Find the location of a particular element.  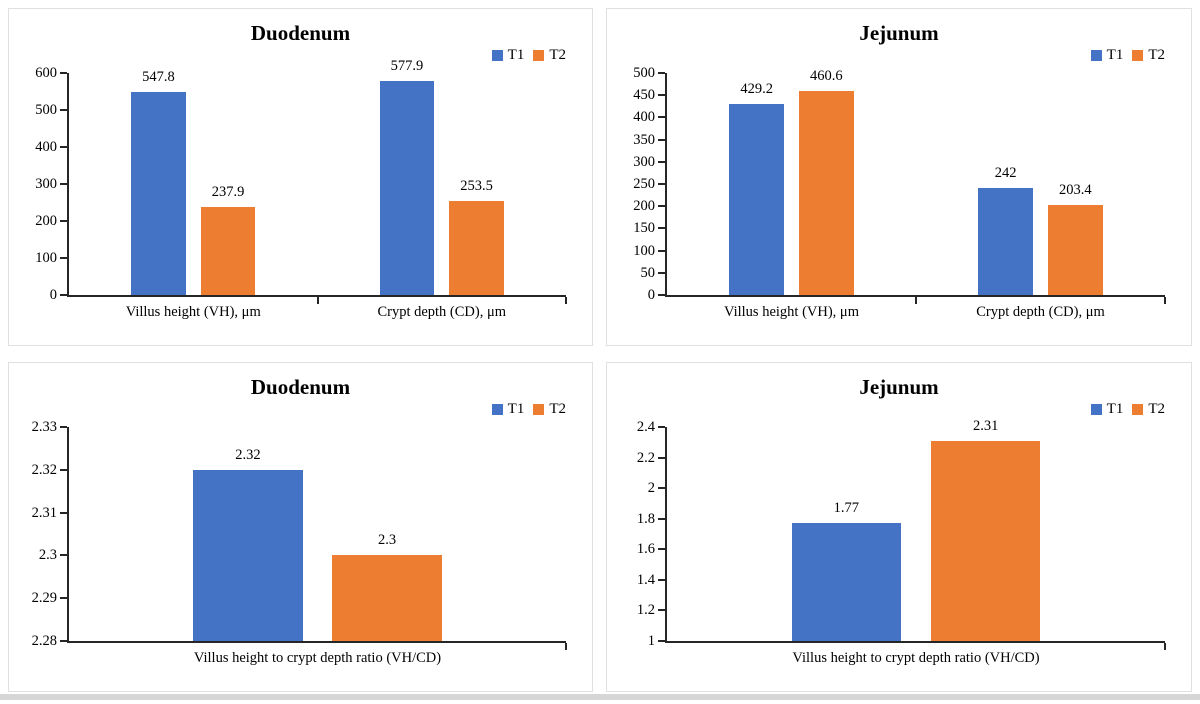

y-axis-tick-label: 2 is located at coordinates (651, 488).